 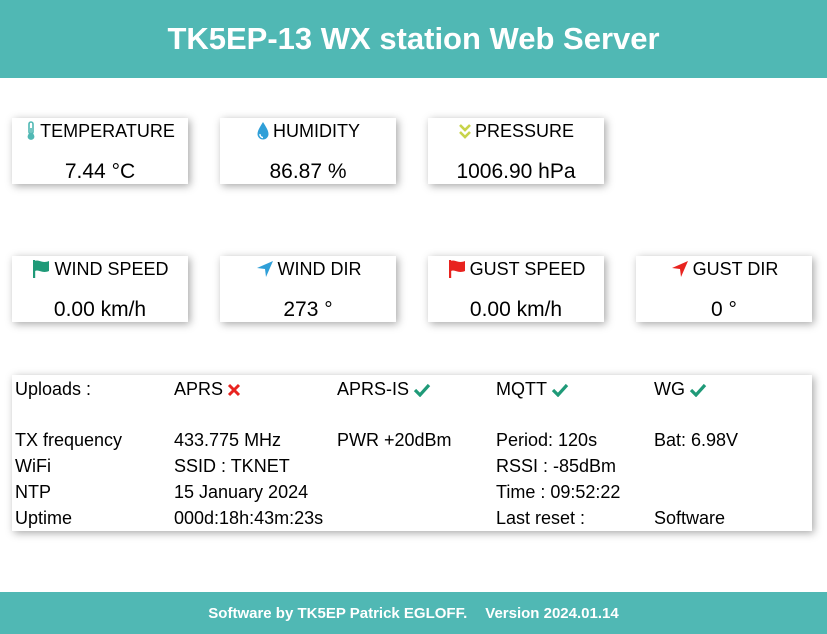 What do you see at coordinates (552, 613) in the screenshot?
I see `footer-version: Version 2024.01.14` at bounding box center [552, 613].